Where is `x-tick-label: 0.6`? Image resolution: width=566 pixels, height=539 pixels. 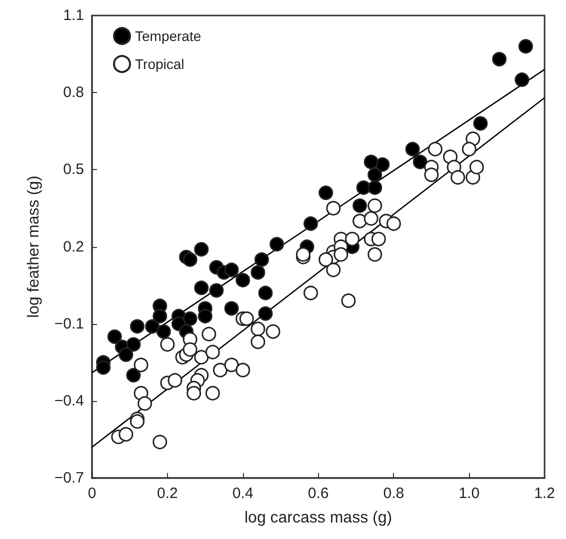
x-tick-label: 0.6 is located at coordinates (318, 493).